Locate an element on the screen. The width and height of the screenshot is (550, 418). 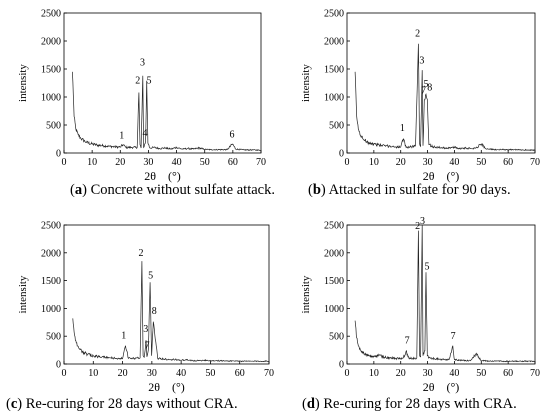
peak-label: 6 is located at coordinates (232, 134).